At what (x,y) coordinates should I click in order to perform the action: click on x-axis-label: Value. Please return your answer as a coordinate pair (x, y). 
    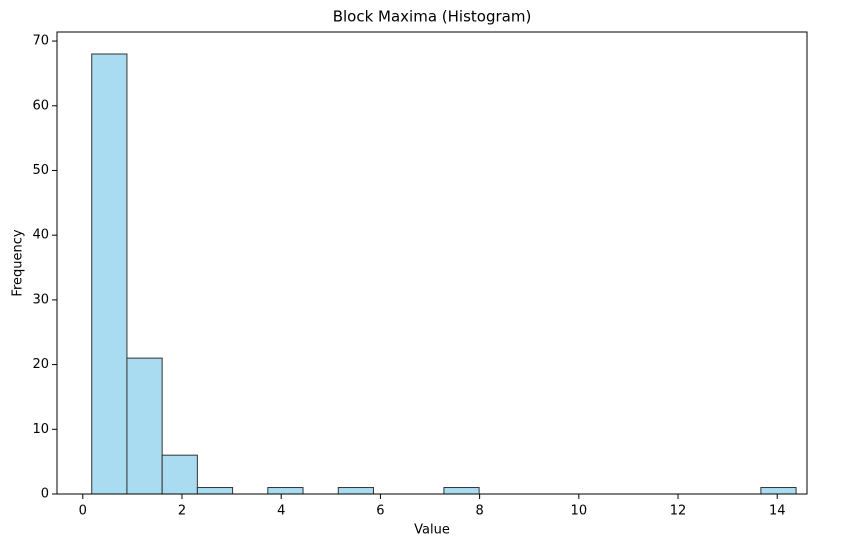
    Looking at the image, I should click on (432, 530).